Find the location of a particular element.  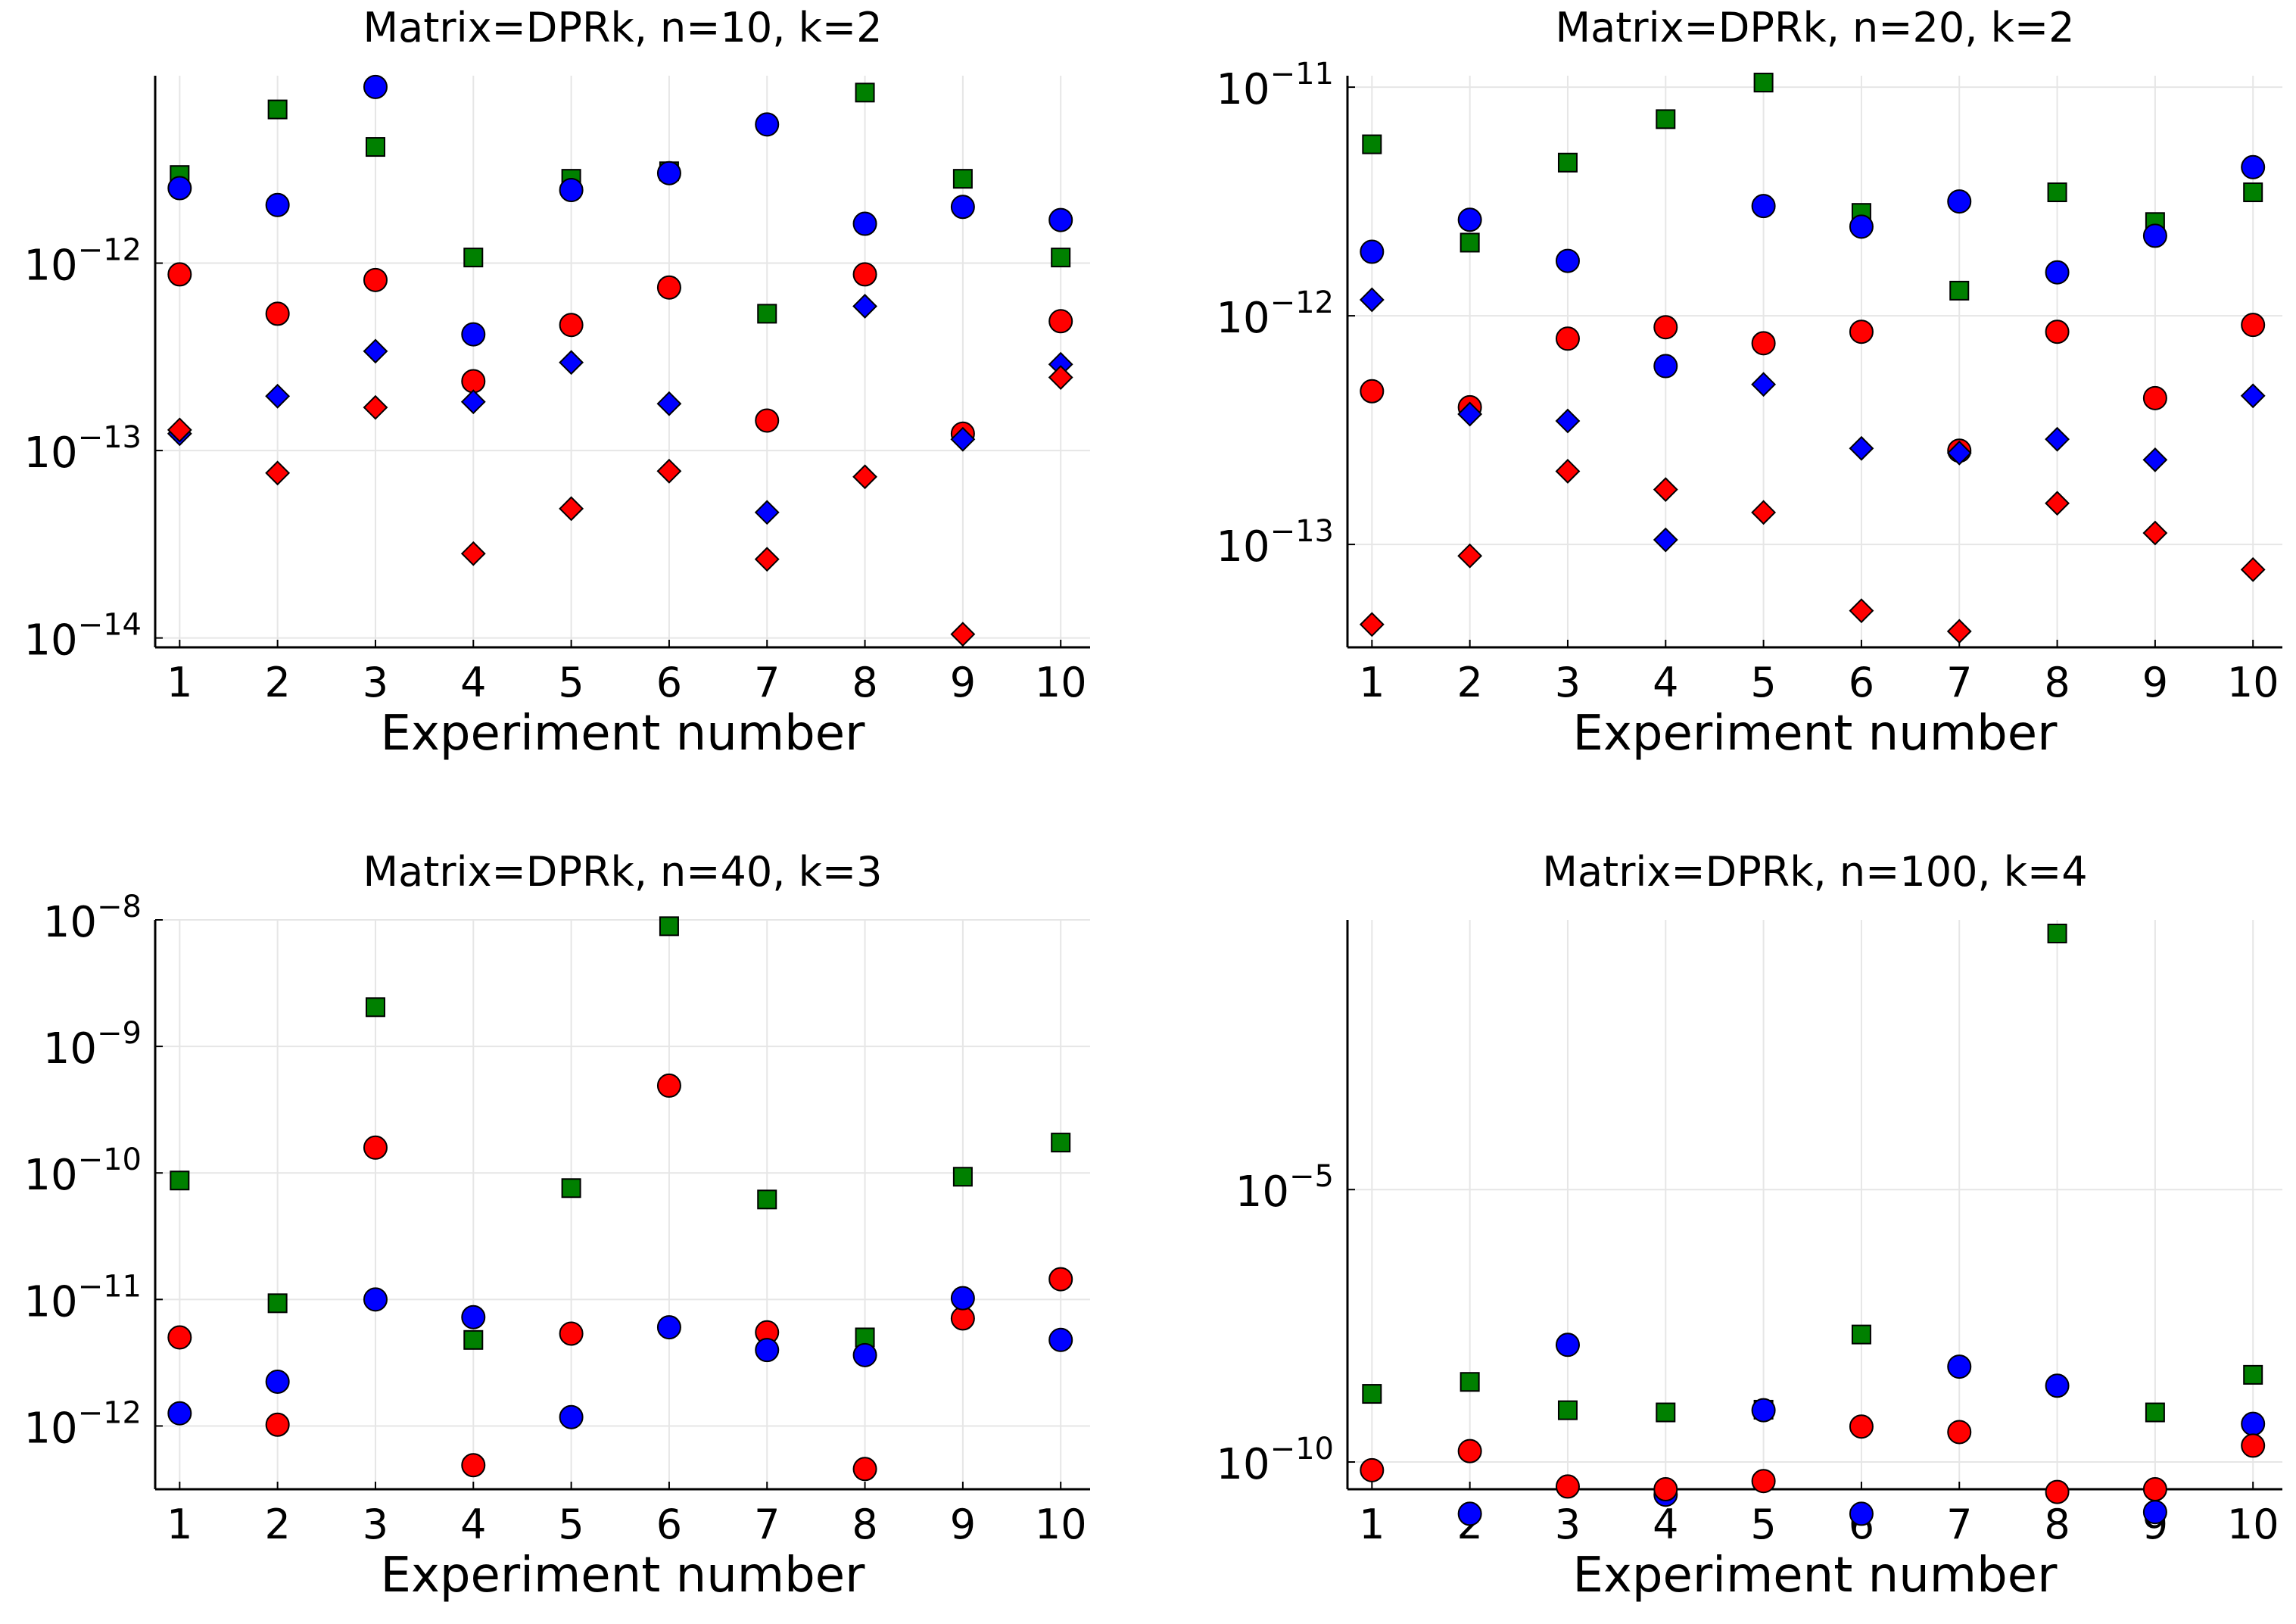

y-tick-label: 10⁻⁸ is located at coordinates (93, 918).